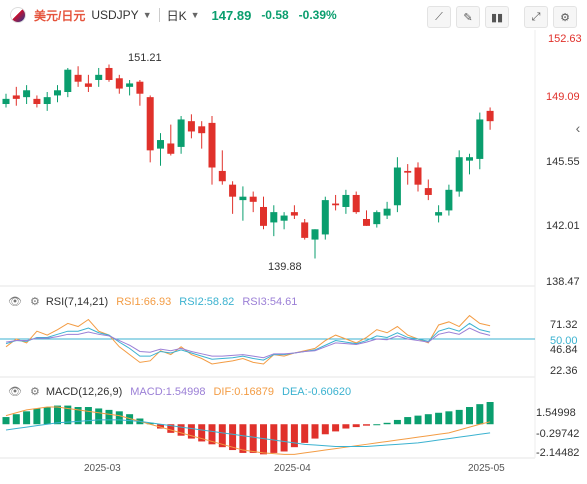  What do you see at coordinates (563, 162) in the screenshot?
I see `price-axis-3: 145.55` at bounding box center [563, 162].